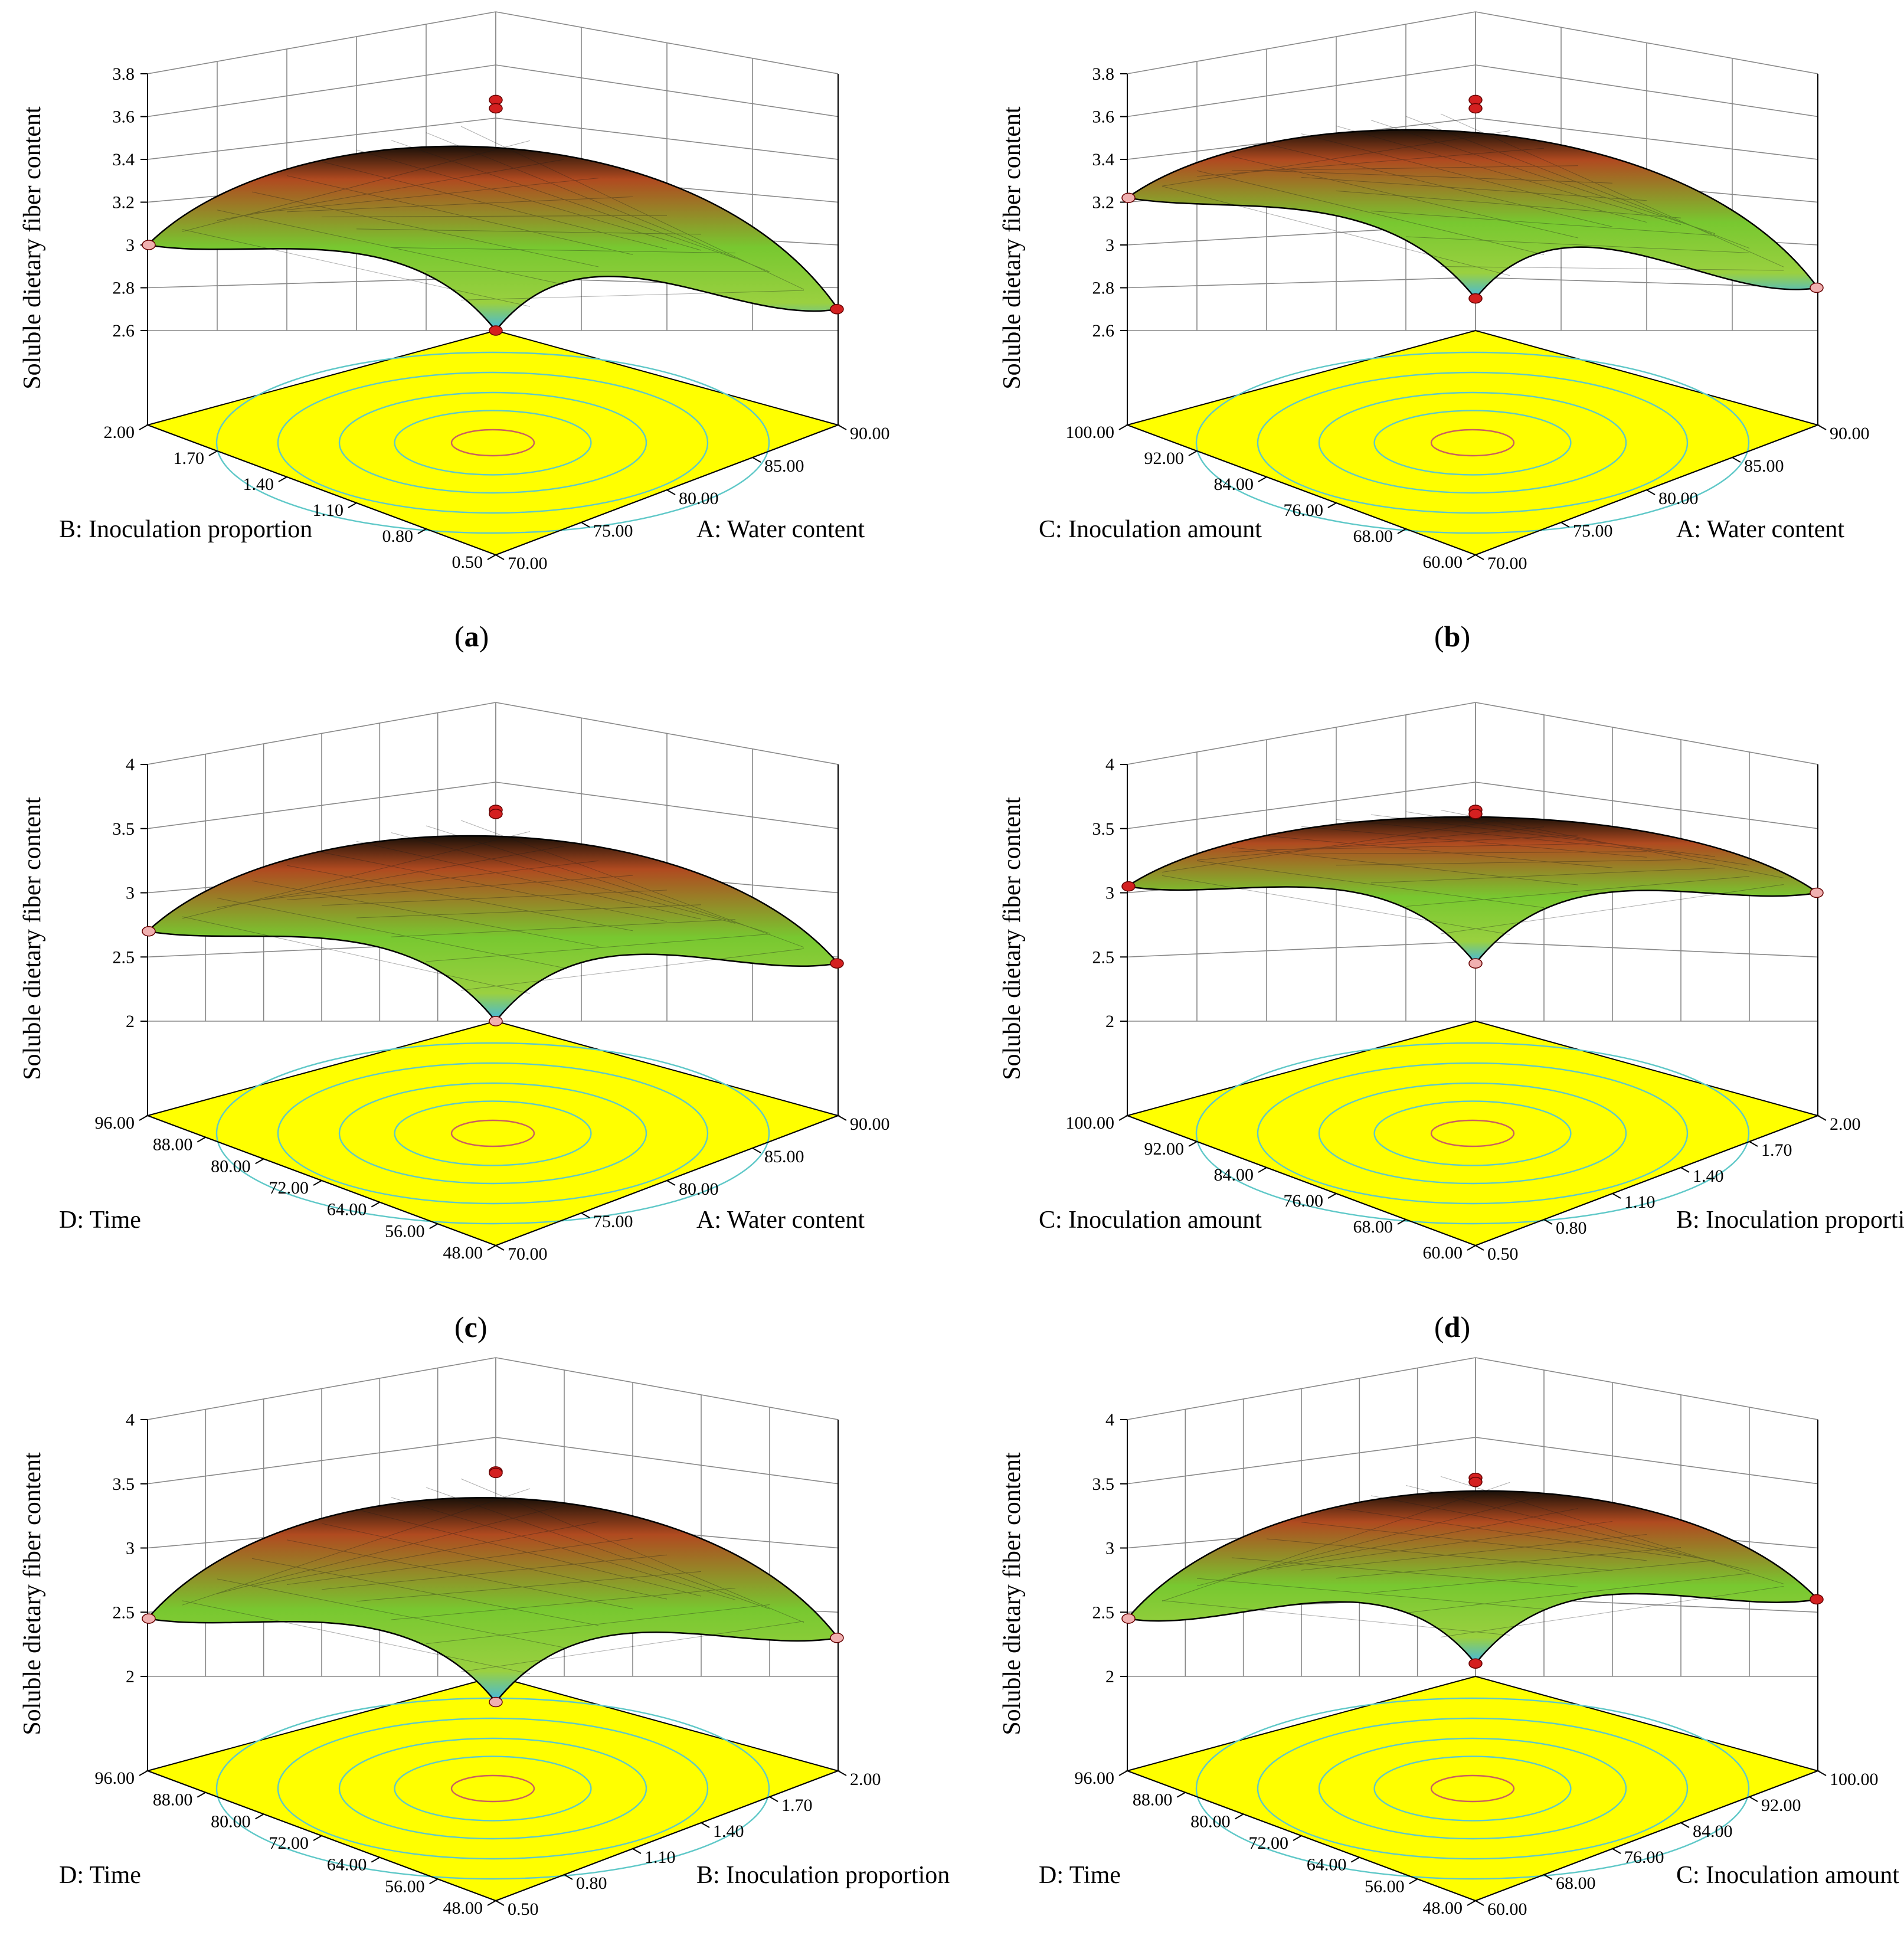 This screenshot has height=1942, width=1904. I want to click on right-tick-label: 75.00, so click(613, 1221).